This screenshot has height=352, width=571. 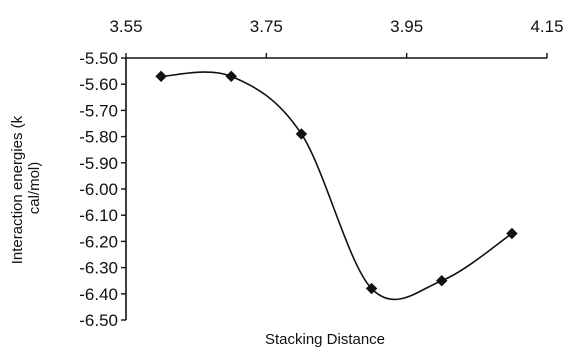 I want to click on x-tick-label: 3.95, so click(x=406, y=26).